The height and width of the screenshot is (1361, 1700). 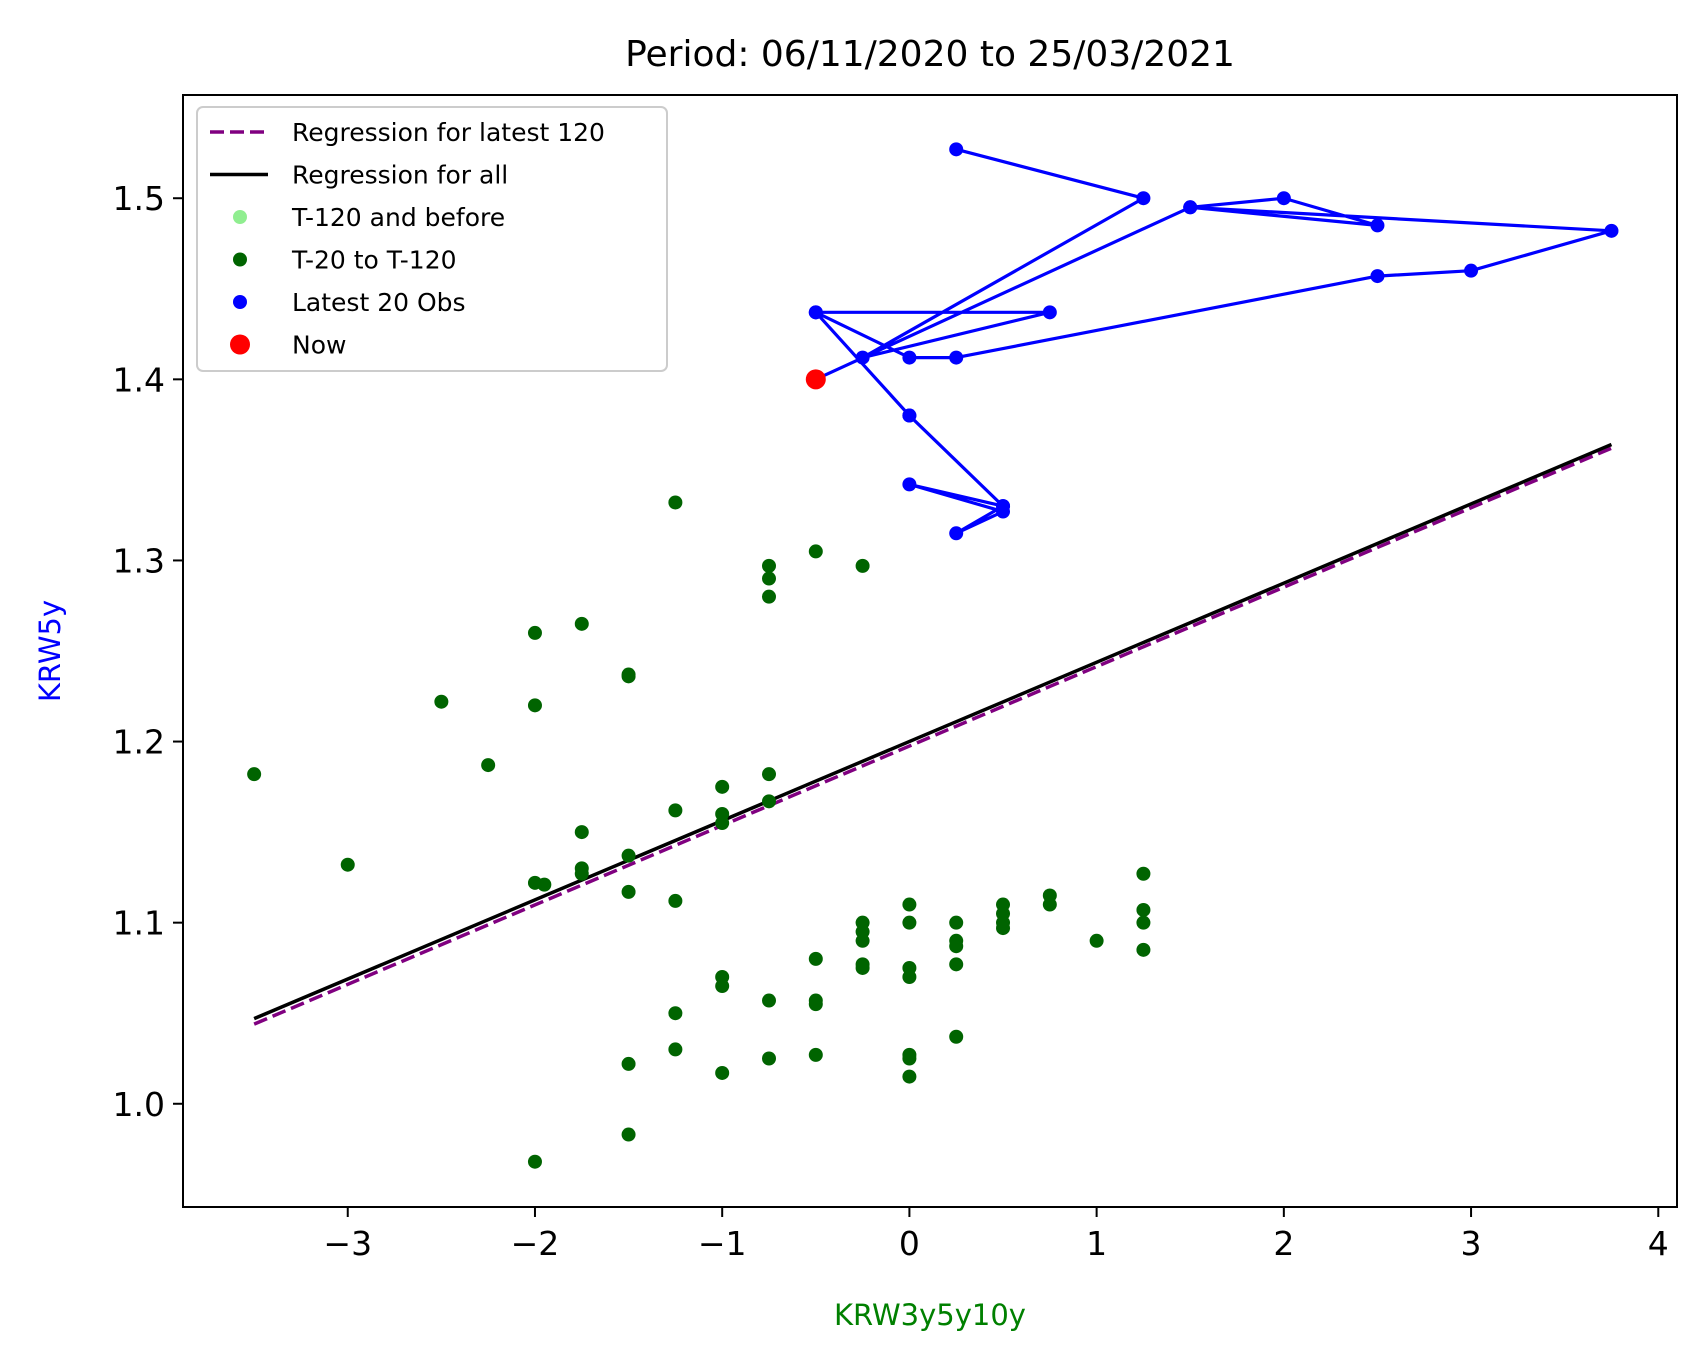 I want to click on y-tick-label: 1.0, so click(x=139, y=1104).